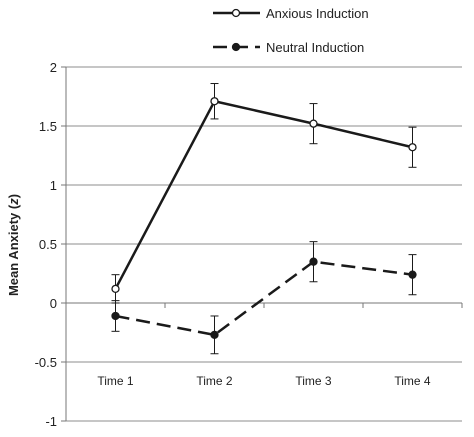 The width and height of the screenshot is (474, 437). I want to click on x-tick-label: Time 4, so click(412, 381).